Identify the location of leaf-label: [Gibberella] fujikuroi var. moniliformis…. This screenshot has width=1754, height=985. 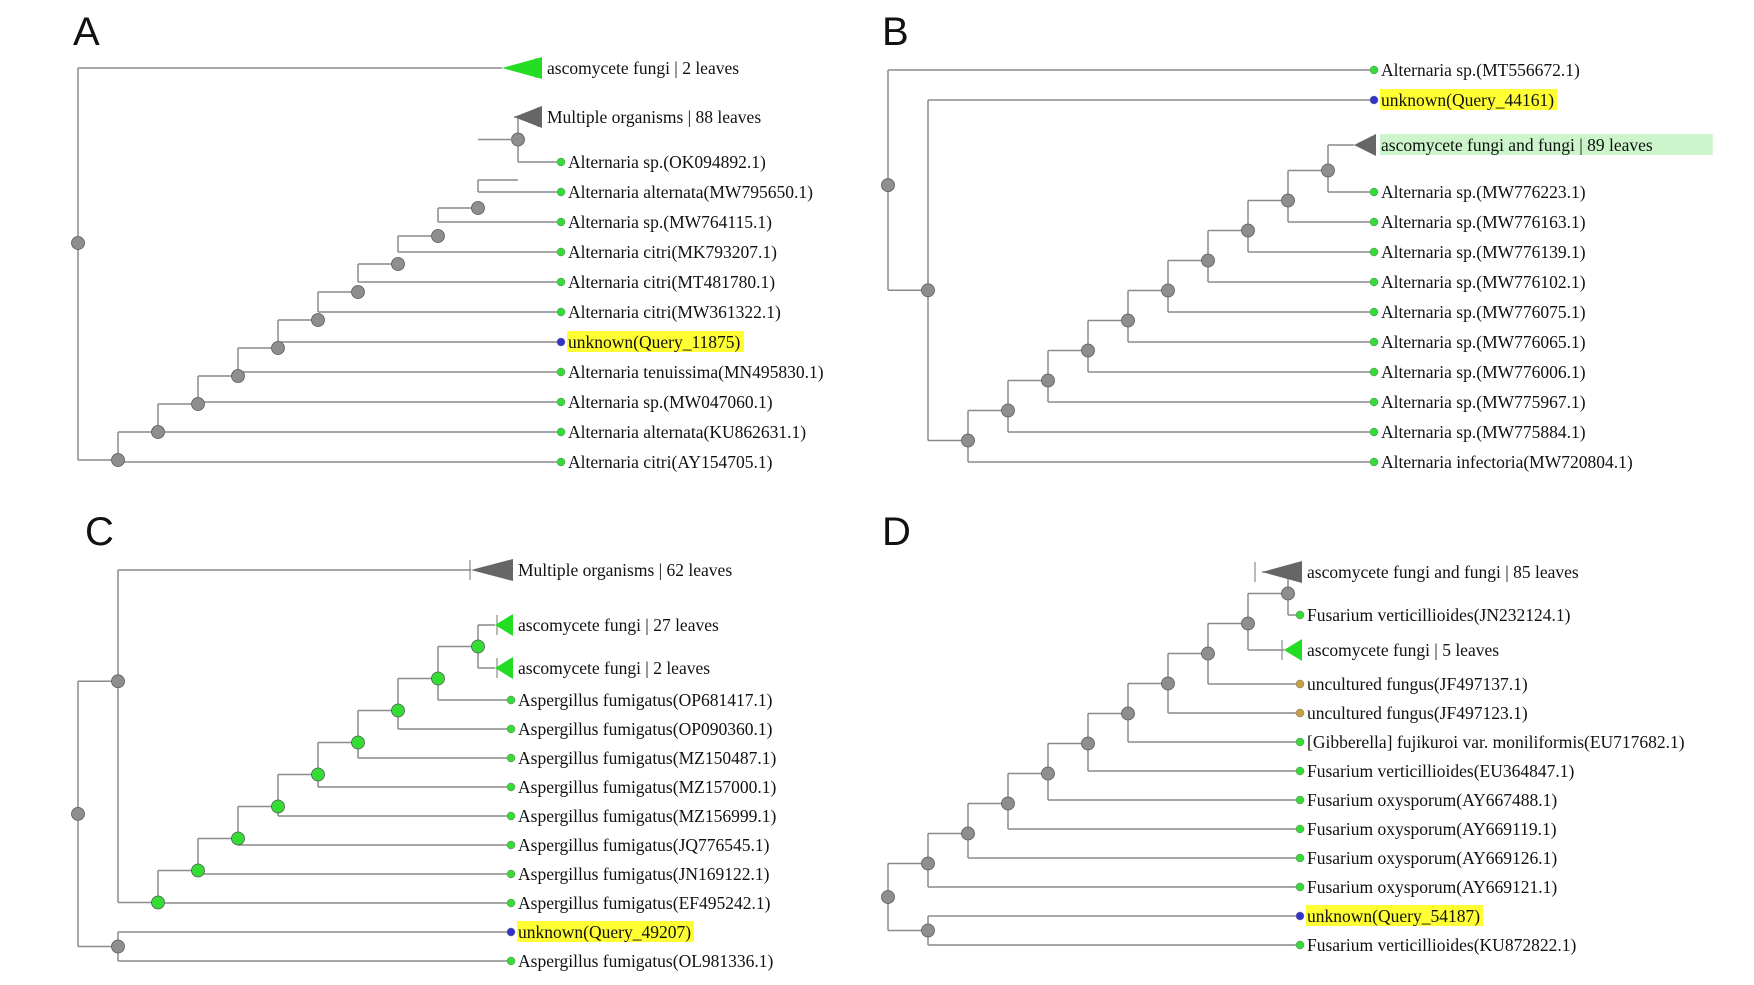
(1496, 742).